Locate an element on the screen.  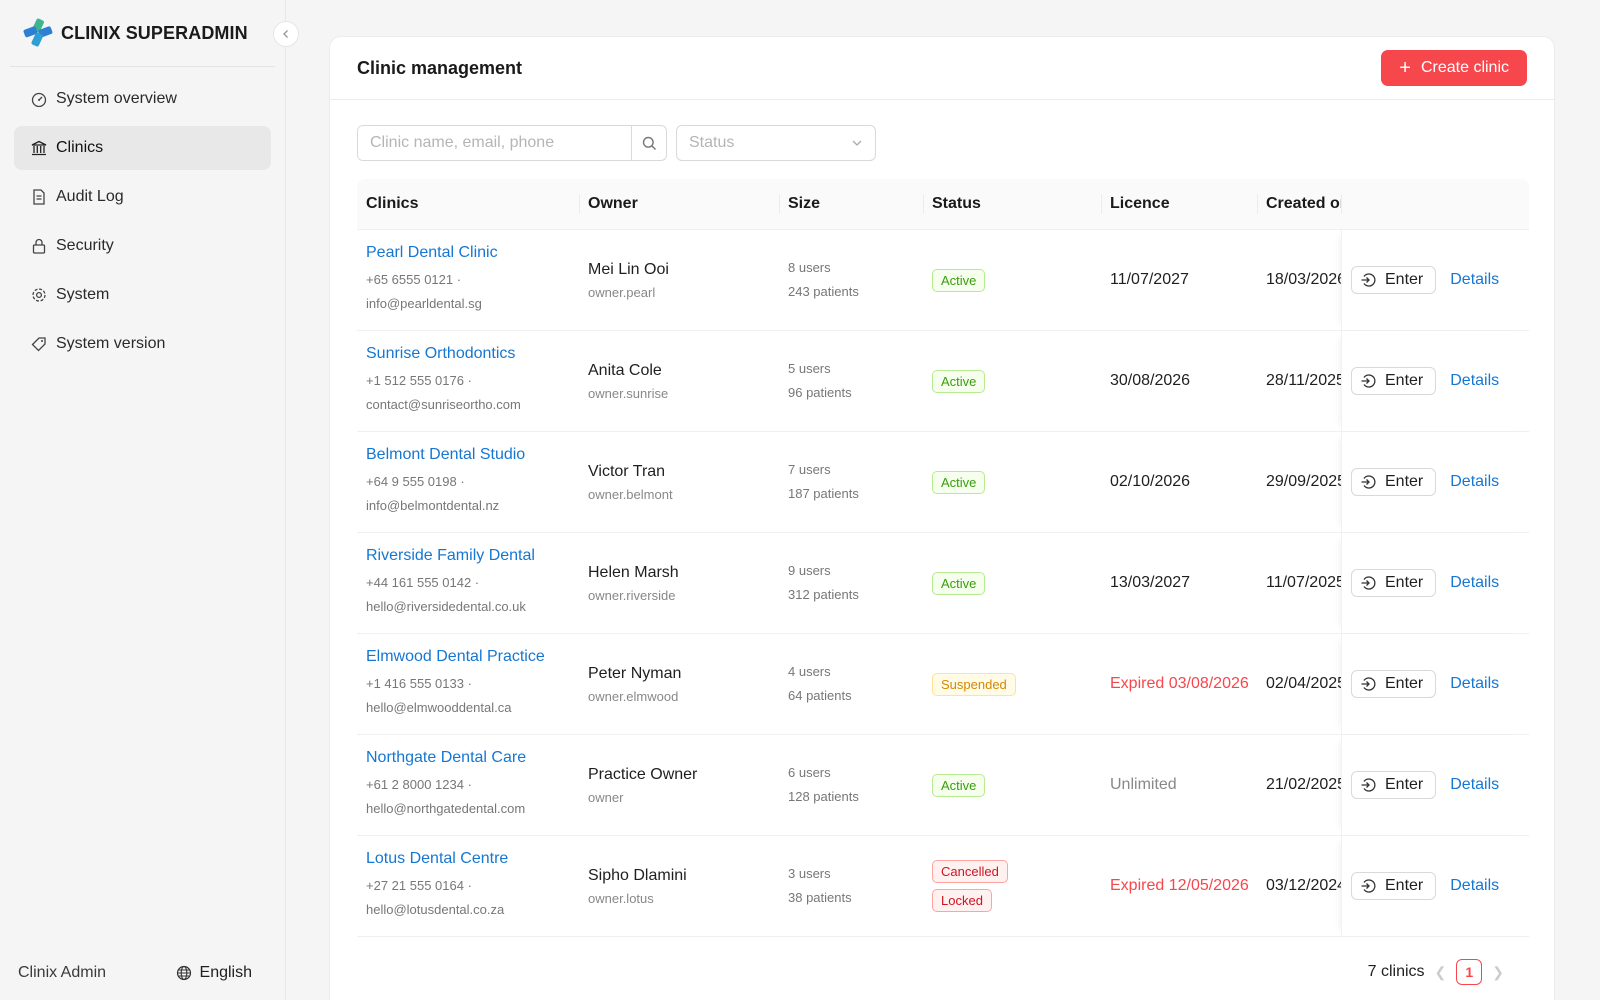
language-selector: English is located at coordinates (214, 973).